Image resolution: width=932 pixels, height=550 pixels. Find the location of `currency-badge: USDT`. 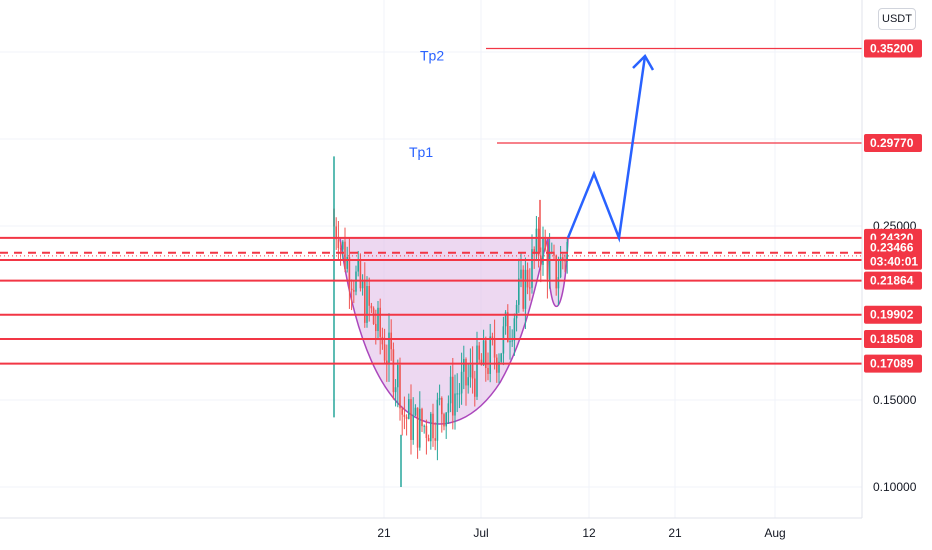

currency-badge: USDT is located at coordinates (897, 19).